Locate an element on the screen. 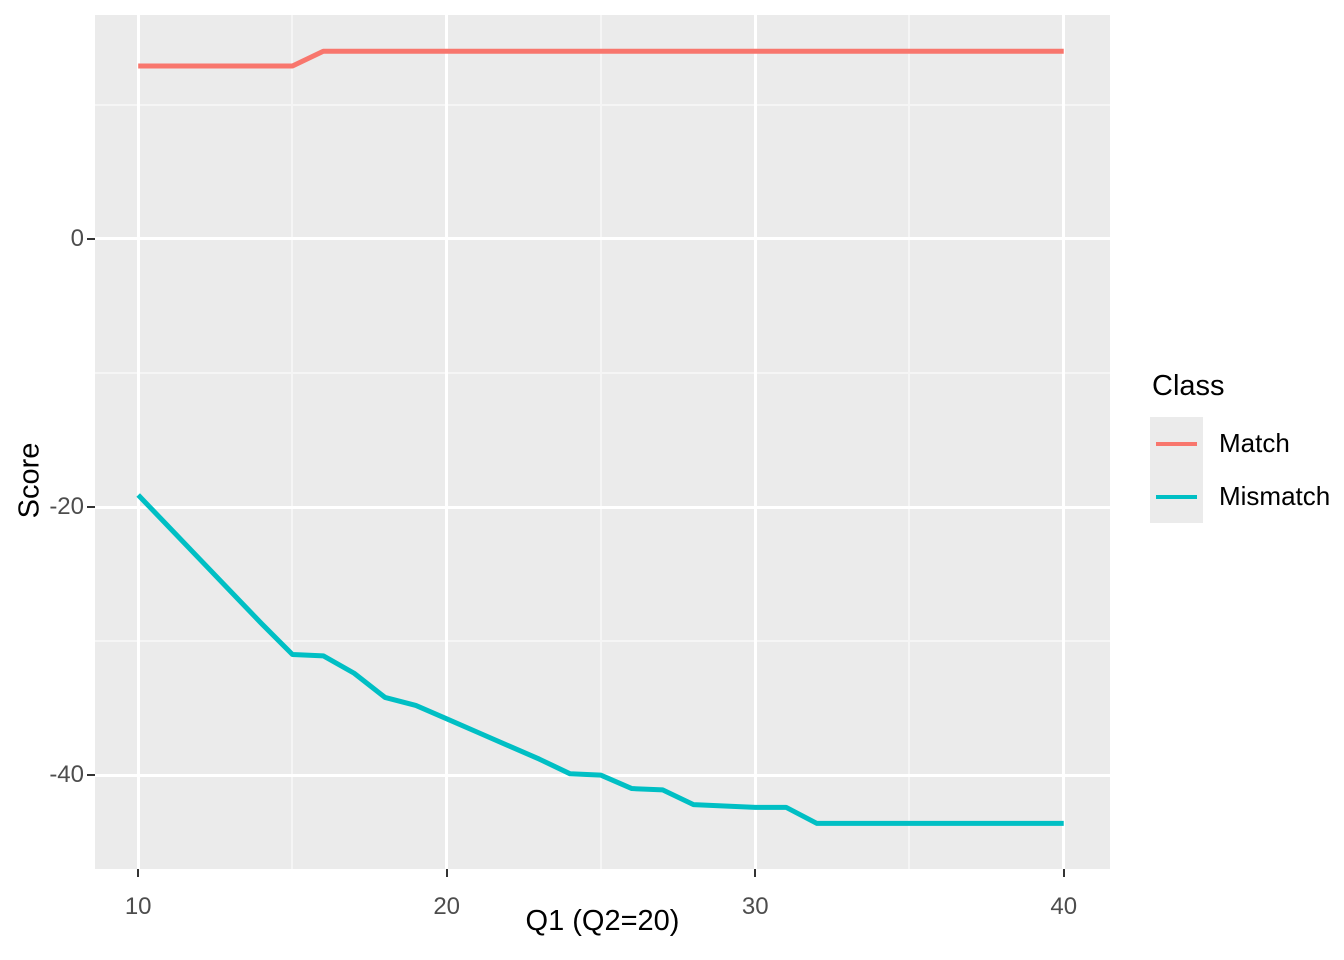  legend-title: Class is located at coordinates (1188, 386).